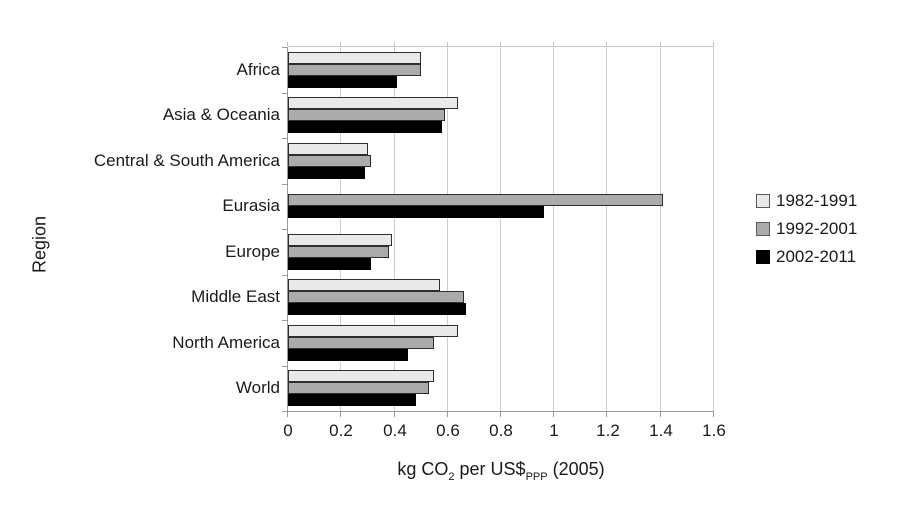 The image size is (916, 512). Describe the element at coordinates (341, 430) in the screenshot. I see `x-tick-label: 0.2` at that location.